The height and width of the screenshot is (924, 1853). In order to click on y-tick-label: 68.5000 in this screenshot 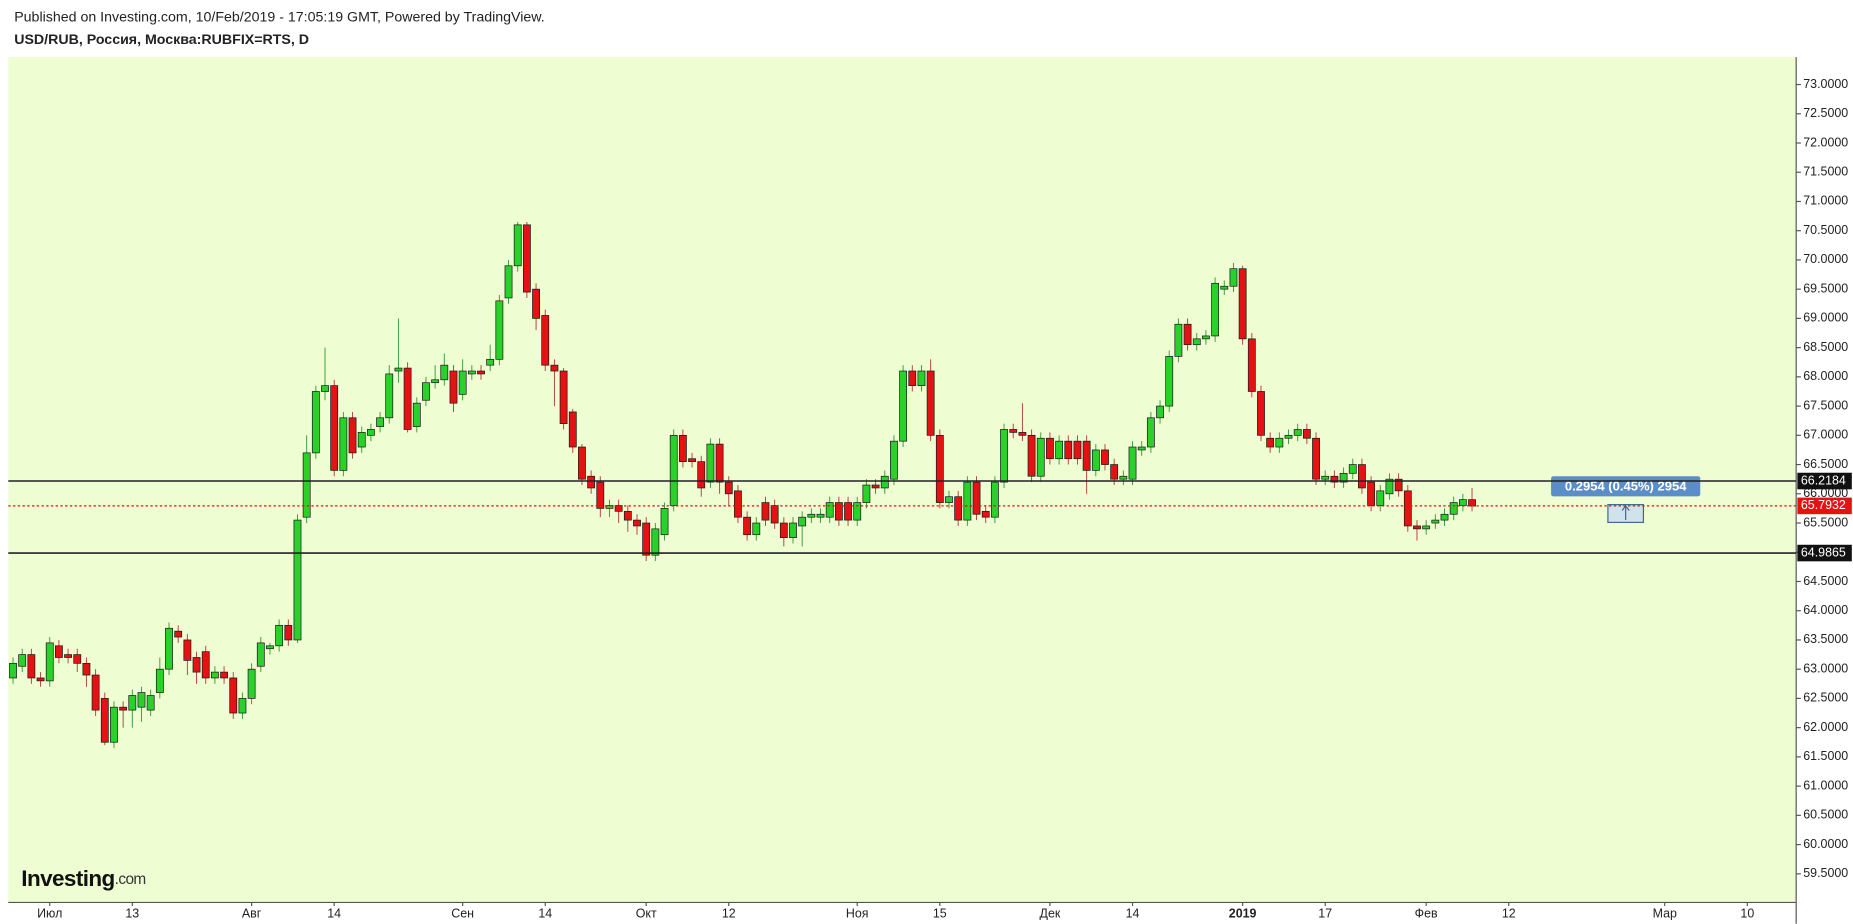, I will do `click(1825, 347)`.